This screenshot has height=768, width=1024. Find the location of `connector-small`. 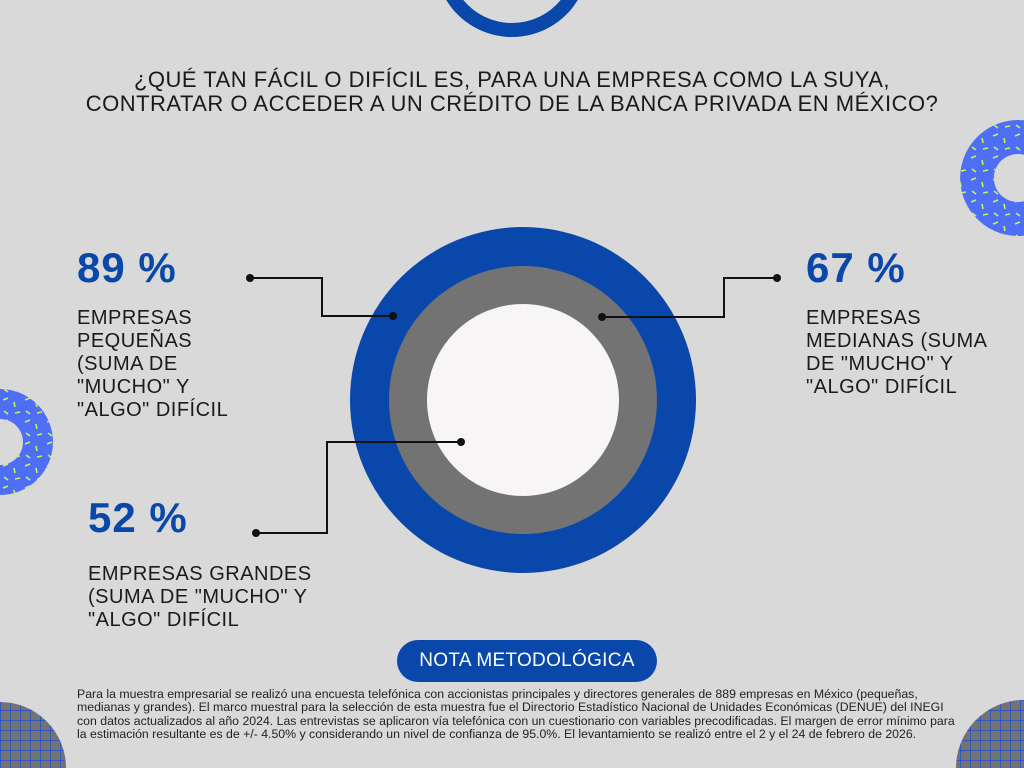

connector-small is located at coordinates (321, 297).